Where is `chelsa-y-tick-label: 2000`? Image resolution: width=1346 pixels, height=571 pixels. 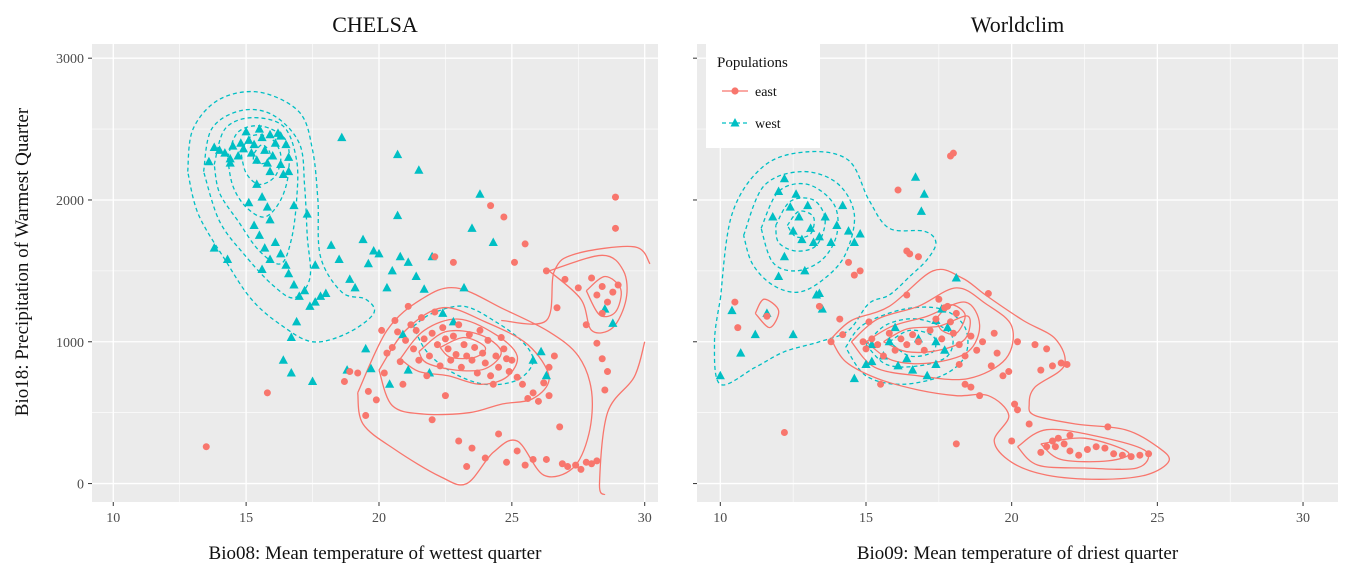 chelsa-y-tick-label: 2000 is located at coordinates (70, 201).